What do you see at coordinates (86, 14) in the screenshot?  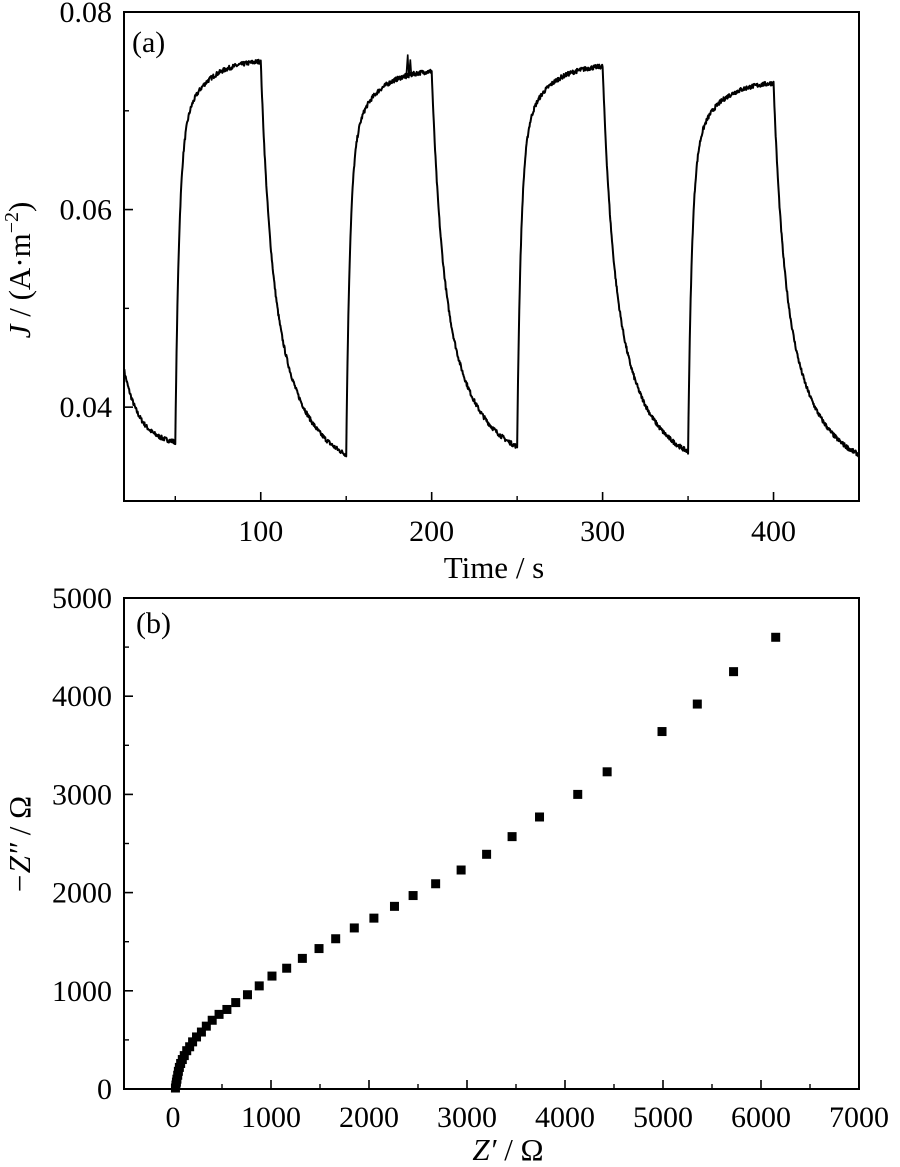 I see `panel-a-y-tick-label: 0.08` at bounding box center [86, 14].